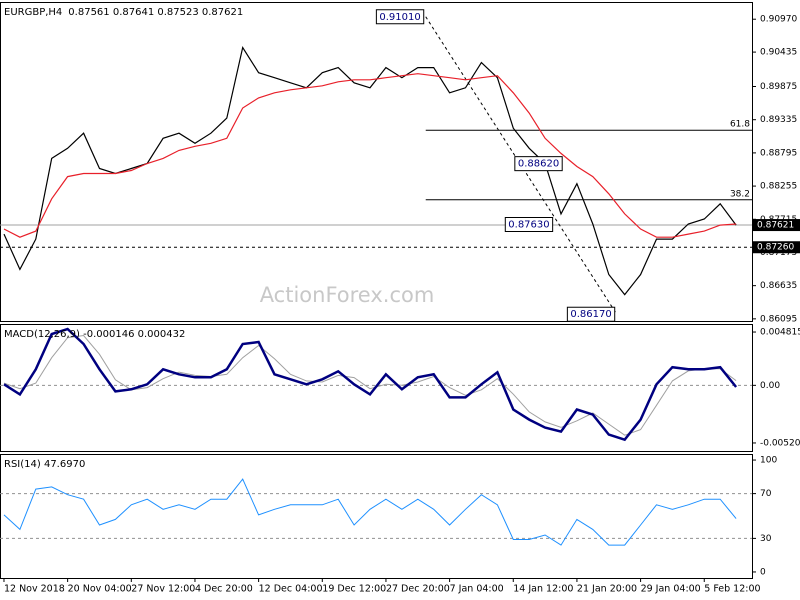 Image resolution: width=800 pixels, height=600 pixels. What do you see at coordinates (671, 589) in the screenshot?
I see `x-tick-label: 29 Jan 04:00` at bounding box center [671, 589].